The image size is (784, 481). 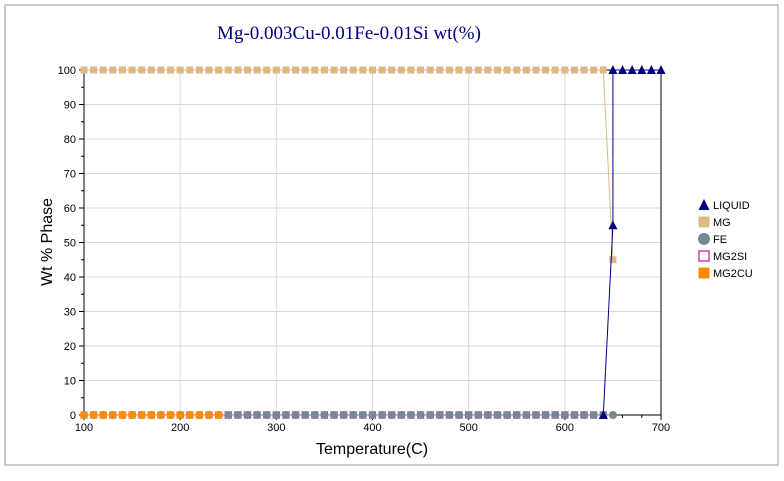 What do you see at coordinates (70, 106) in the screenshot?
I see `y-tick-label: 90` at bounding box center [70, 106].